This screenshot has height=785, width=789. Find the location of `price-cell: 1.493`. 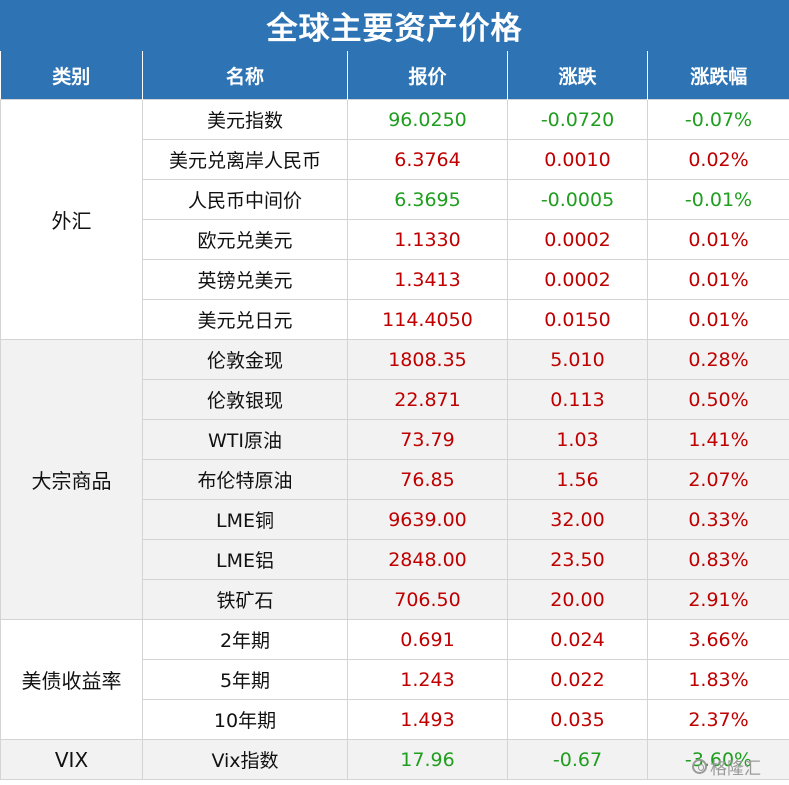

price-cell: 1.493 is located at coordinates (427, 719).